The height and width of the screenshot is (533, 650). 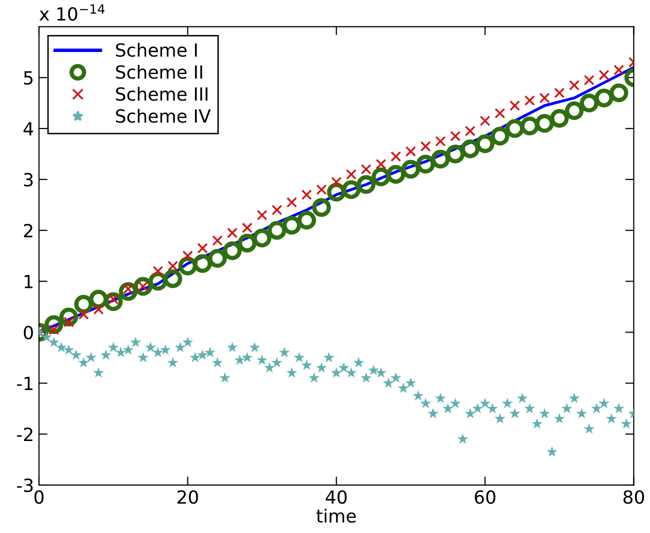 What do you see at coordinates (24, 434) in the screenshot?
I see `y-tick-label: -2` at bounding box center [24, 434].